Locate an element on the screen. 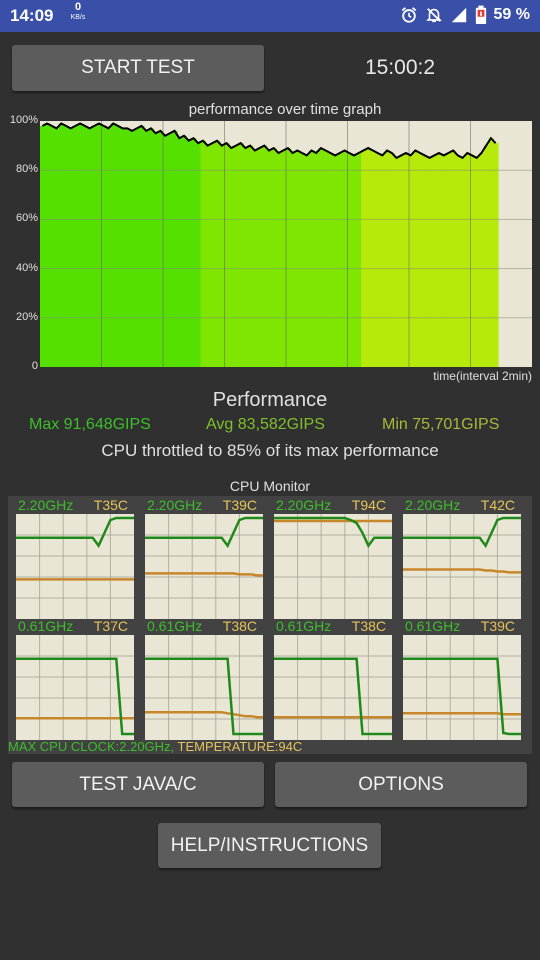 The image size is (540, 960). start-test-button: START TEST is located at coordinates (138, 68).